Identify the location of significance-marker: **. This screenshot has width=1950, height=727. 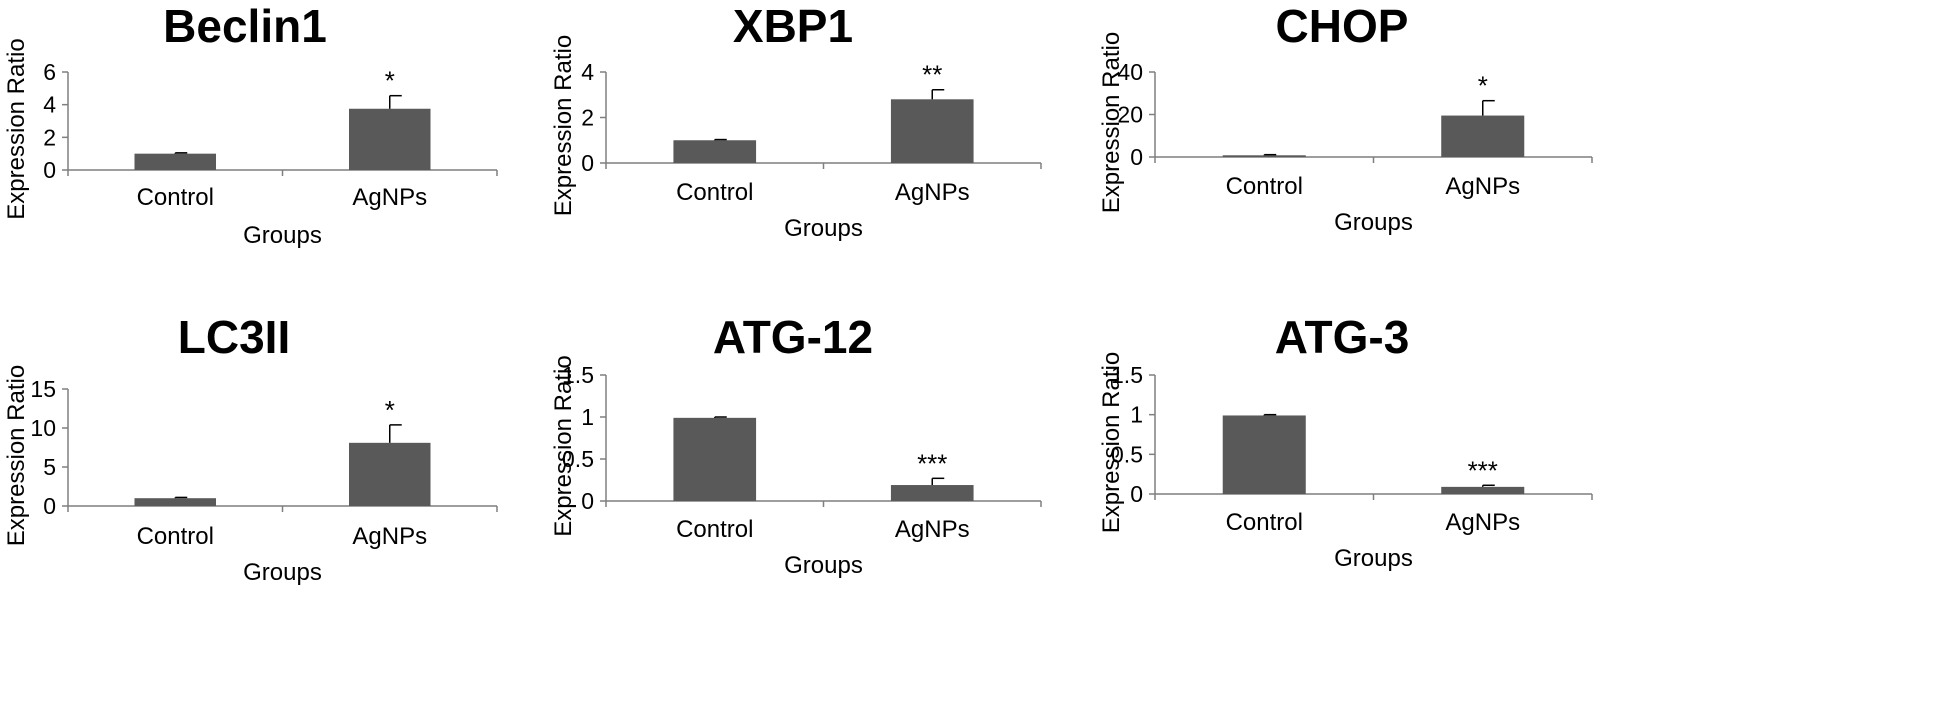
(932, 75).